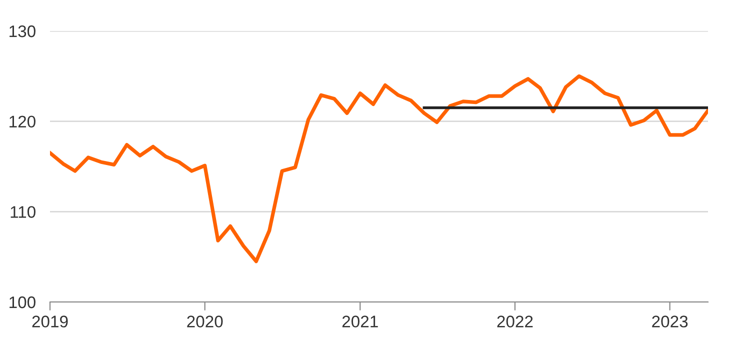 This screenshot has height=346, width=743. Describe the element at coordinates (515, 322) in the screenshot. I see `x-tick-label: 2022` at that location.